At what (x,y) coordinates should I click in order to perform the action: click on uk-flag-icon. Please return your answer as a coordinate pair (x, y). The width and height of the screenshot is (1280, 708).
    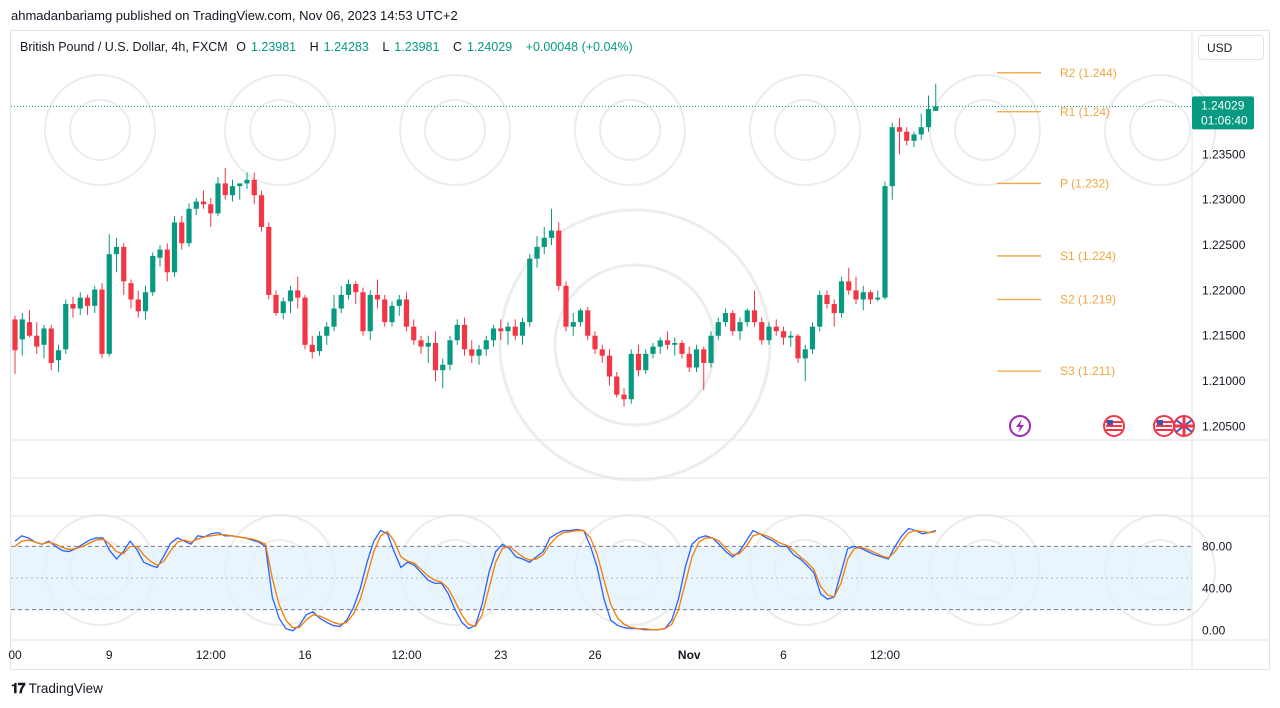
    Looking at the image, I should click on (1184, 426).